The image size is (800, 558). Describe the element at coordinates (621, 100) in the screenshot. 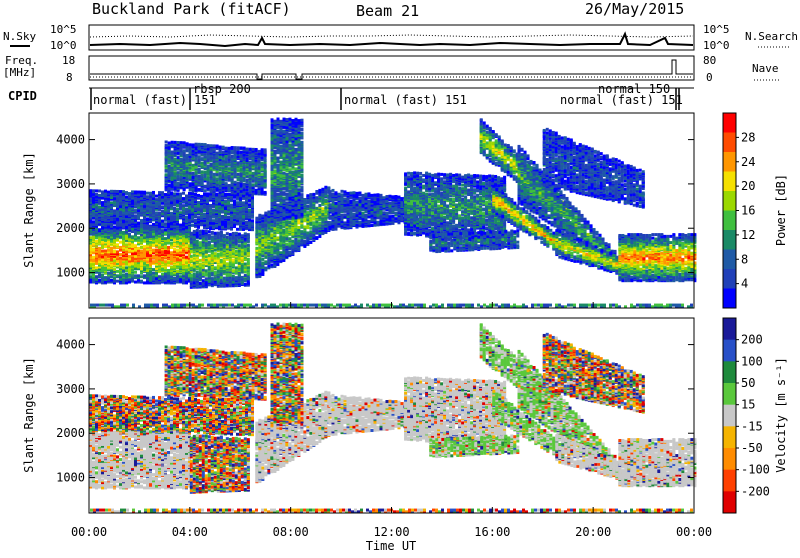

I see `cpid-seg-5: normal (fast) 151` at that location.